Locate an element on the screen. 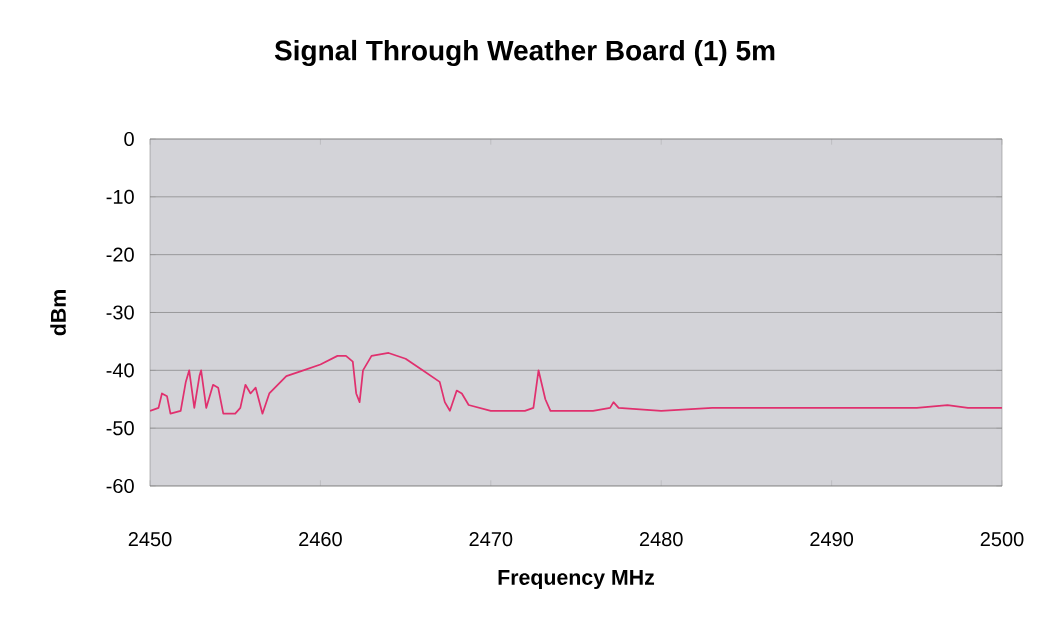 The image size is (1048, 623). y-tick-label: -20 is located at coordinates (120, 254).